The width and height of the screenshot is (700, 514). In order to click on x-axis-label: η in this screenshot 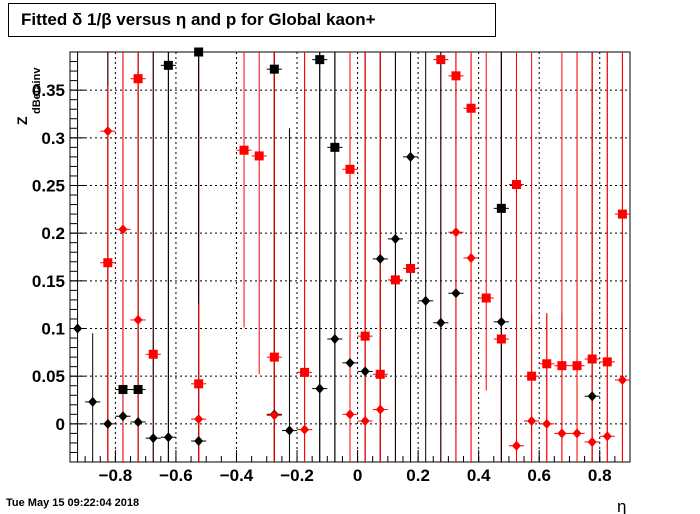, I will do `click(621, 505)`.